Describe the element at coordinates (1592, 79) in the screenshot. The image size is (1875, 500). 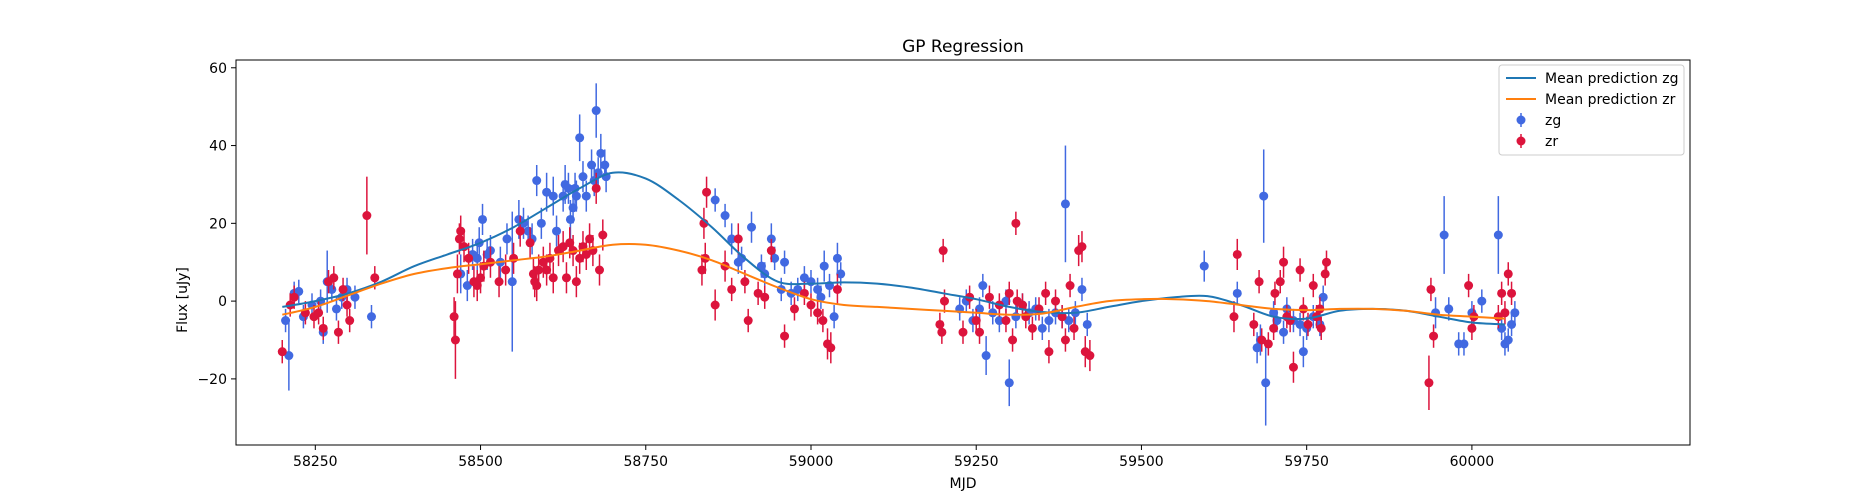
I see `legend-item: Mean prediction zg` at that location.